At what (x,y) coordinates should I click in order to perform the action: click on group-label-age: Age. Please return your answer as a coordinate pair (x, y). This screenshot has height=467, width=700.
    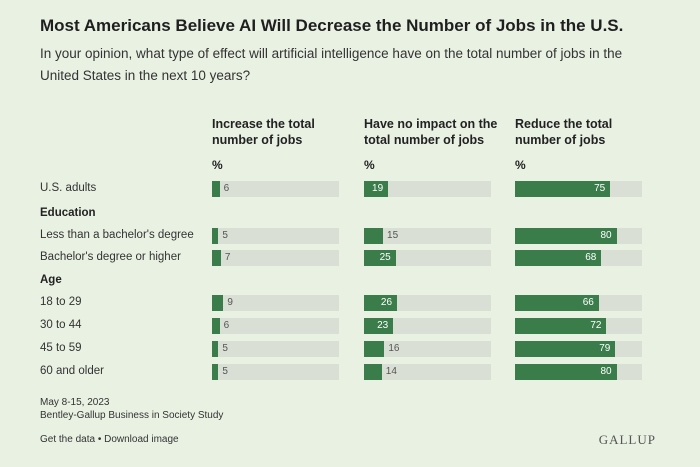
    Looking at the image, I should click on (51, 280).